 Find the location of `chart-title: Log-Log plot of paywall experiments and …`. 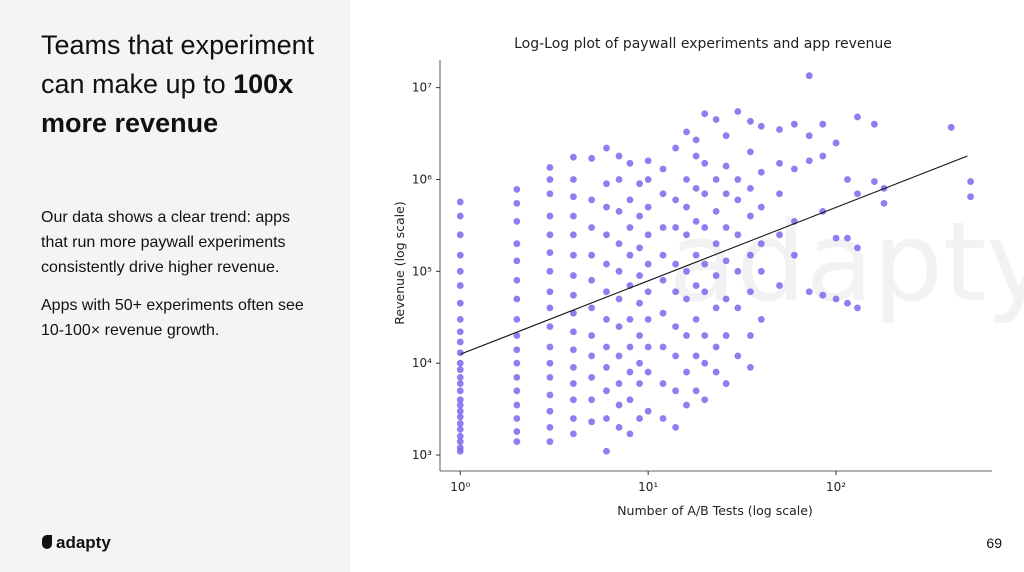

chart-title: Log-Log plot of paywall experiments and … is located at coordinates (703, 44).